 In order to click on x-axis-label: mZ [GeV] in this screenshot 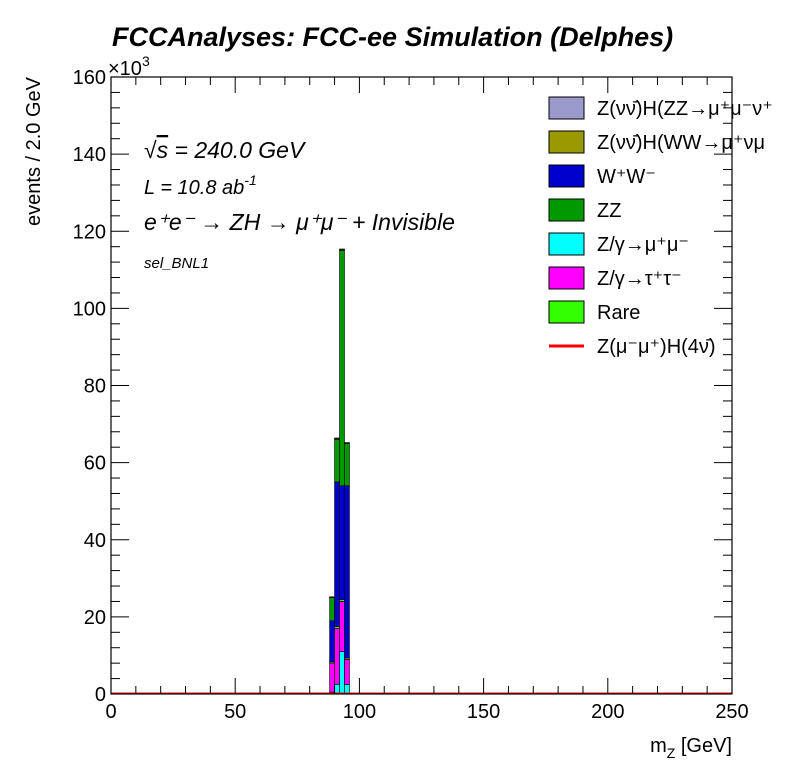, I will do `click(691, 748)`.